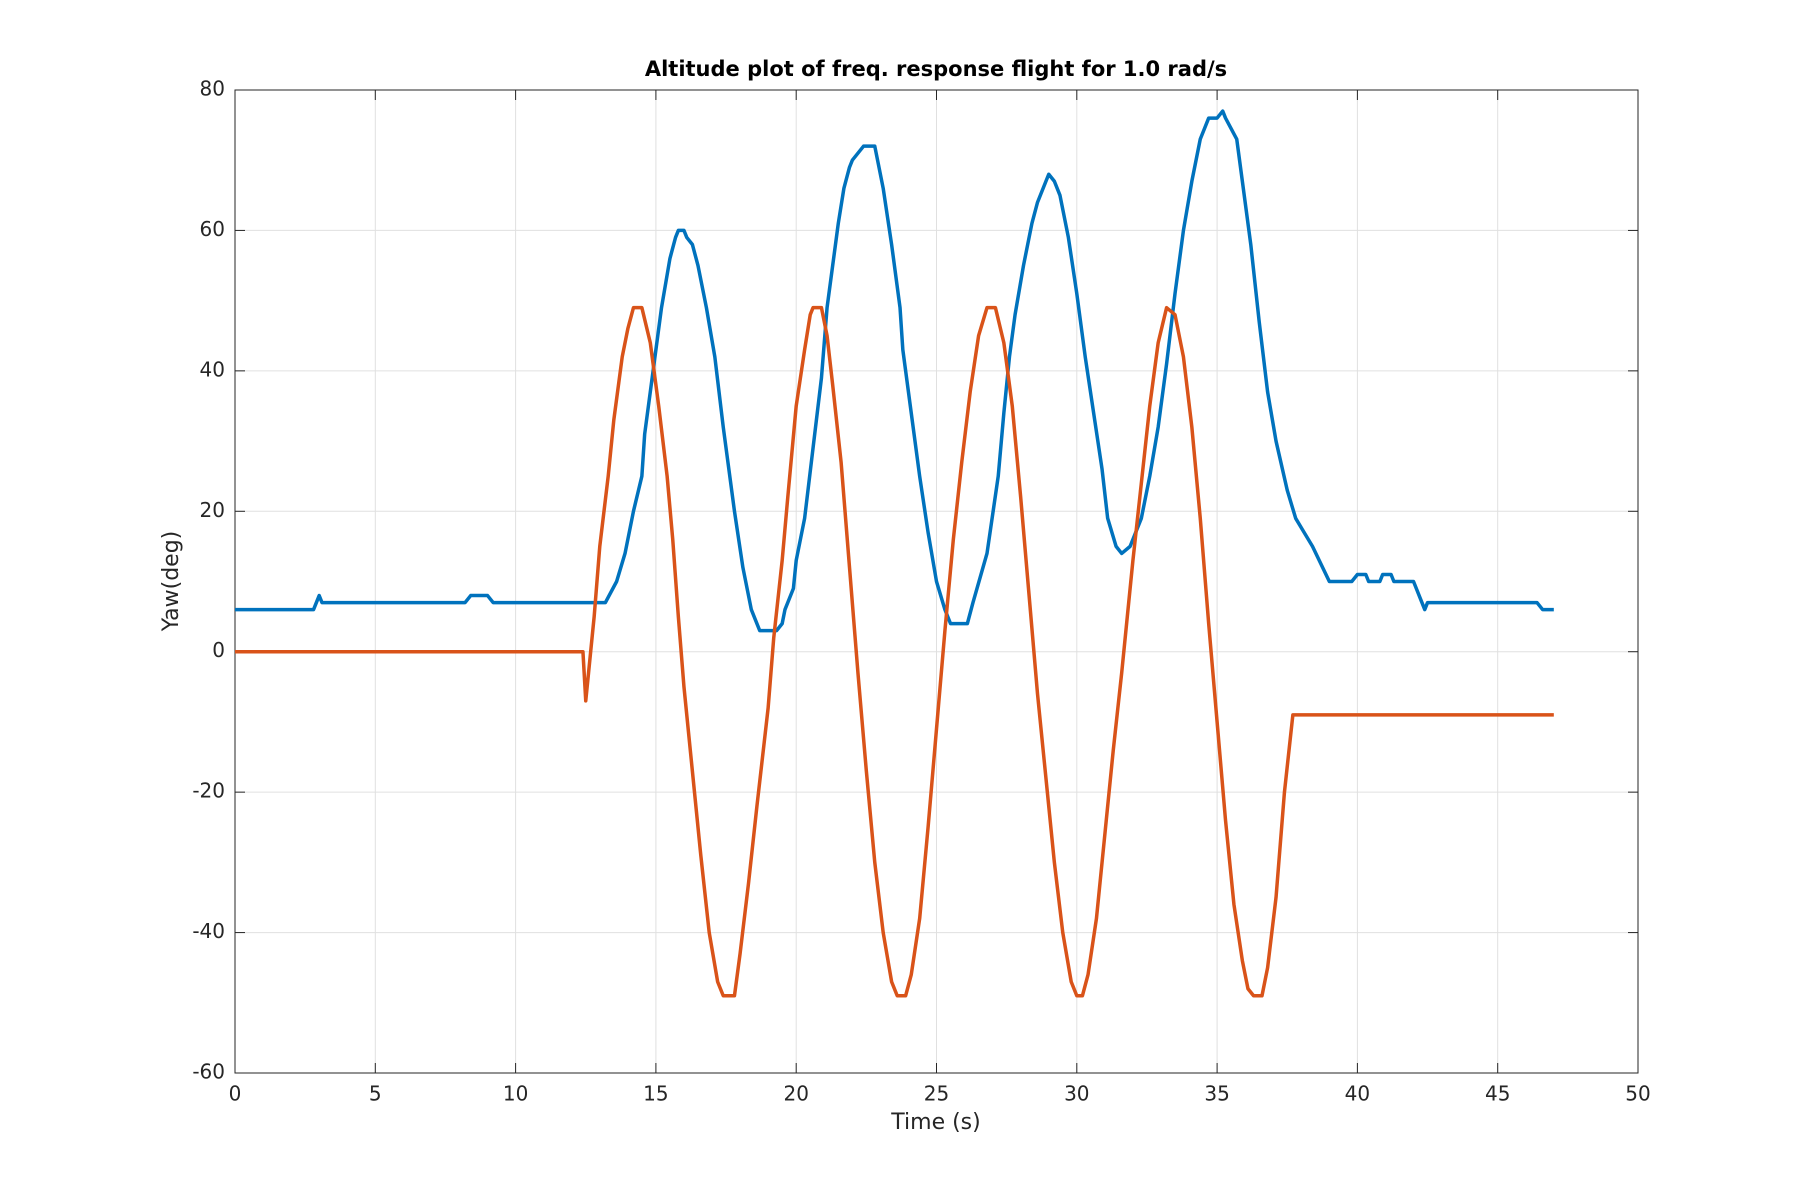  What do you see at coordinates (218, 650) in the screenshot?
I see `y-tick-label: 0` at bounding box center [218, 650].